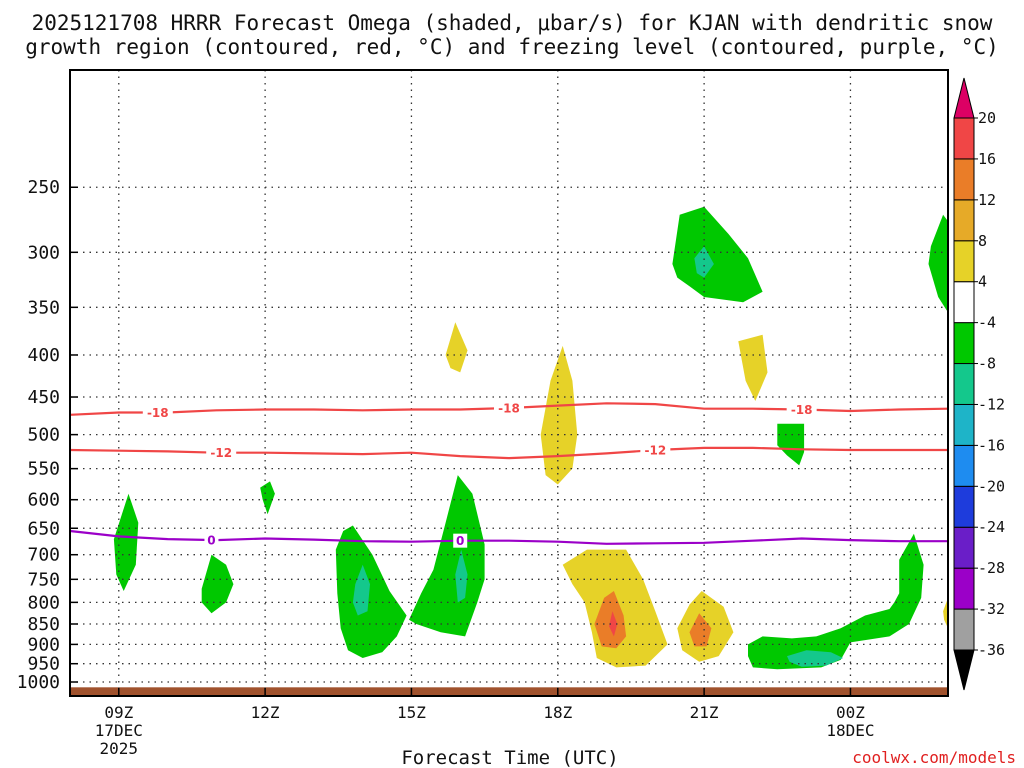 The height and width of the screenshot is (768, 1024). What do you see at coordinates (43, 469) in the screenshot?
I see `y-tick-label-550: 550` at bounding box center [43, 469].